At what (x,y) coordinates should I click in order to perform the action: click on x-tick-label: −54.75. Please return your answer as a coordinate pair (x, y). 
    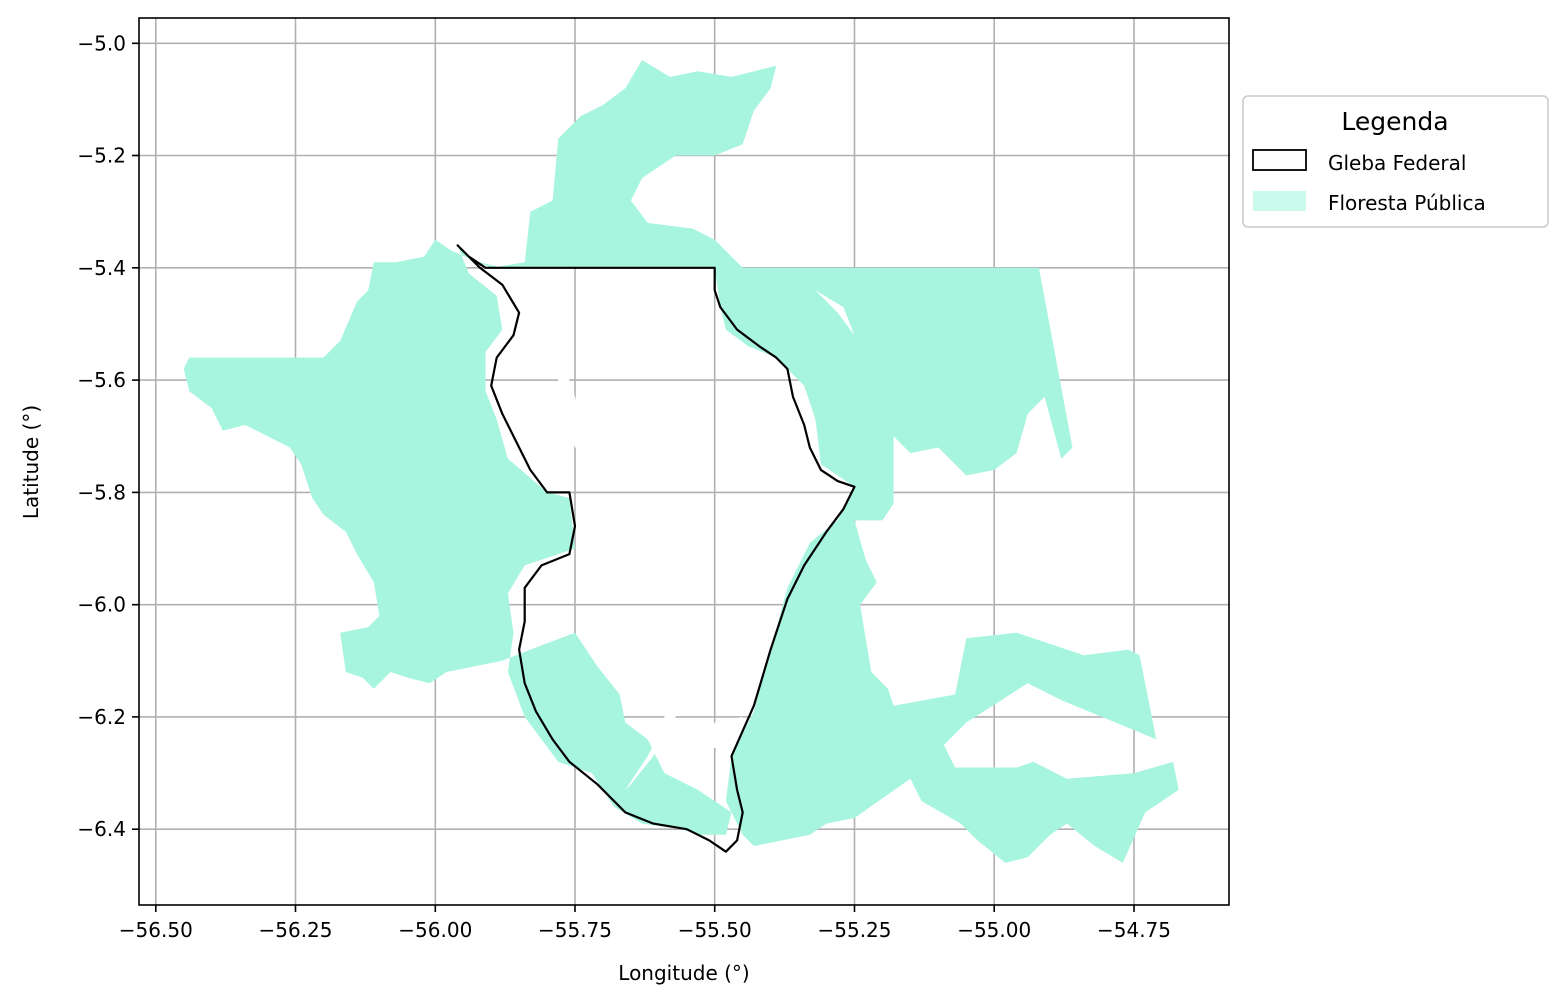
    Looking at the image, I should click on (1134, 930).